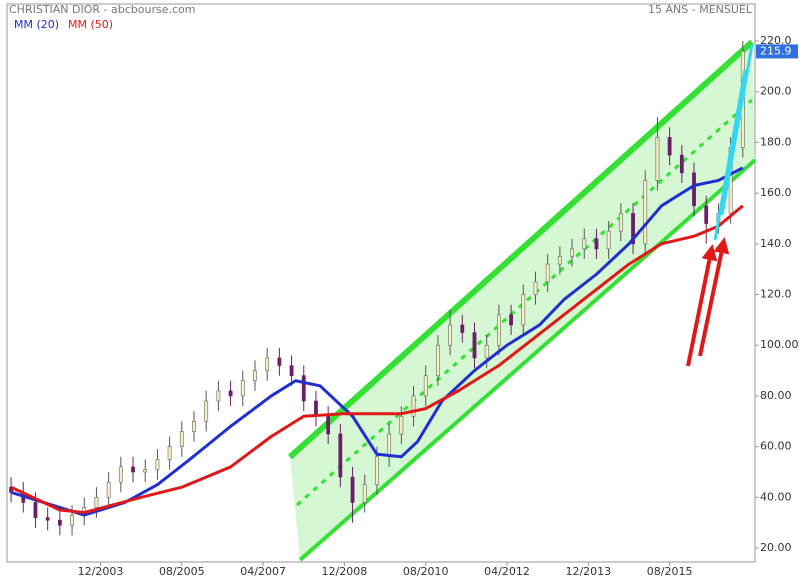 This screenshot has height=580, width=800. Describe the element at coordinates (776, 40) in the screenshot. I see `y-tick-label: 220.0` at that location.